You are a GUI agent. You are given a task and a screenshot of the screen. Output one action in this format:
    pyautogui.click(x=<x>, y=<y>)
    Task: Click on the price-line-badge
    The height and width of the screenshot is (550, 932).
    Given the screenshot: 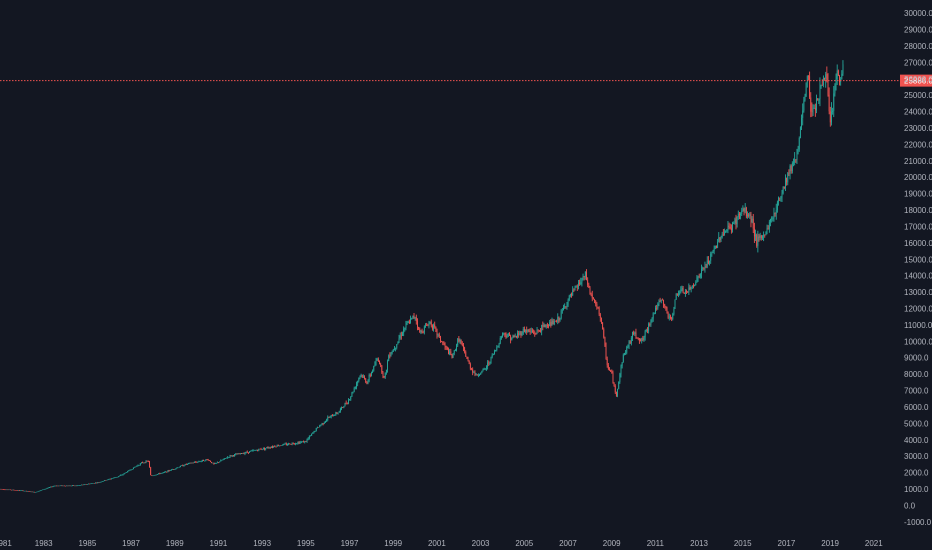 What is the action you would take?
    pyautogui.click(x=916, y=80)
    